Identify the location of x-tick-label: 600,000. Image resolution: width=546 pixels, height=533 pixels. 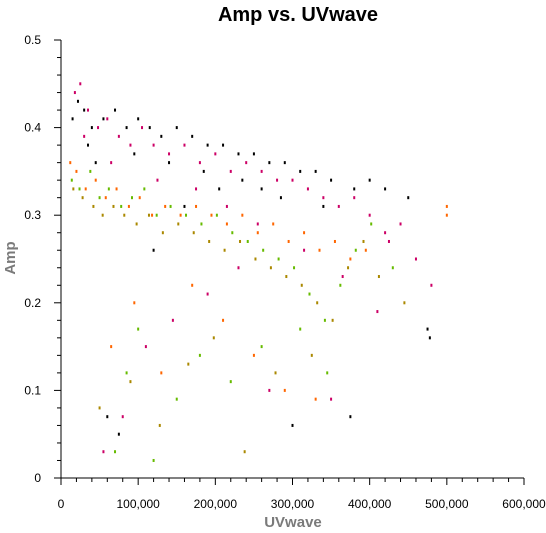
(524, 504).